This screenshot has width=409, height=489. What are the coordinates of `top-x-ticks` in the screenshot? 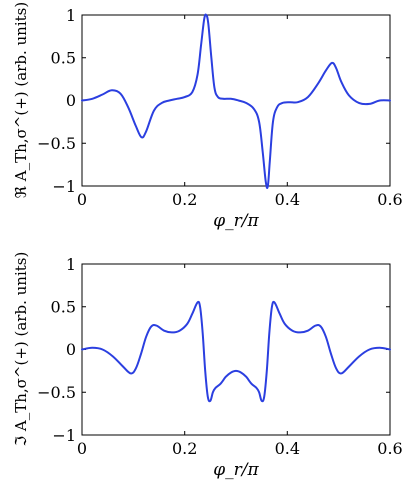 It's located at (236, 100).